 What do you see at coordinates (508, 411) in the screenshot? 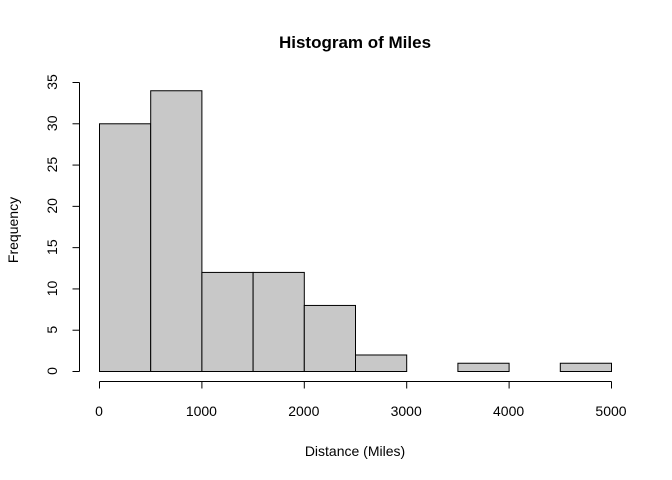
I see `x-tick-label: 4000` at bounding box center [508, 411].